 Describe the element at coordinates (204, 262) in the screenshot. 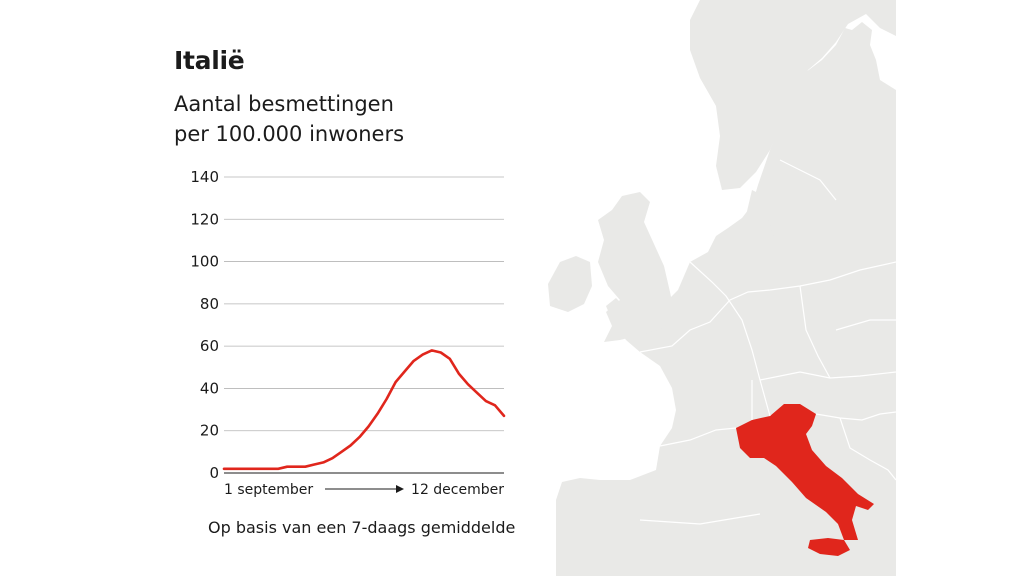

I see `y-tick-label: 100` at that location.